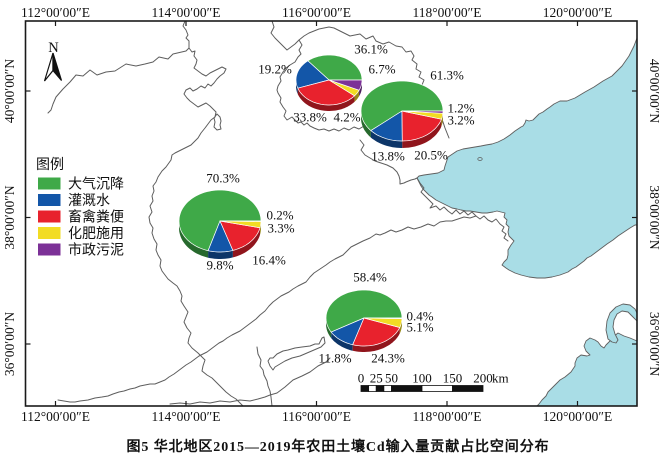 Image resolution: width=669 pixels, height=462 pixels. Describe the element at coordinates (338, 446) in the screenshot. I see `figure-caption: 图5 华北地区2015—2019年农田土壤Cd输入量贡献占比空间分布` at that location.